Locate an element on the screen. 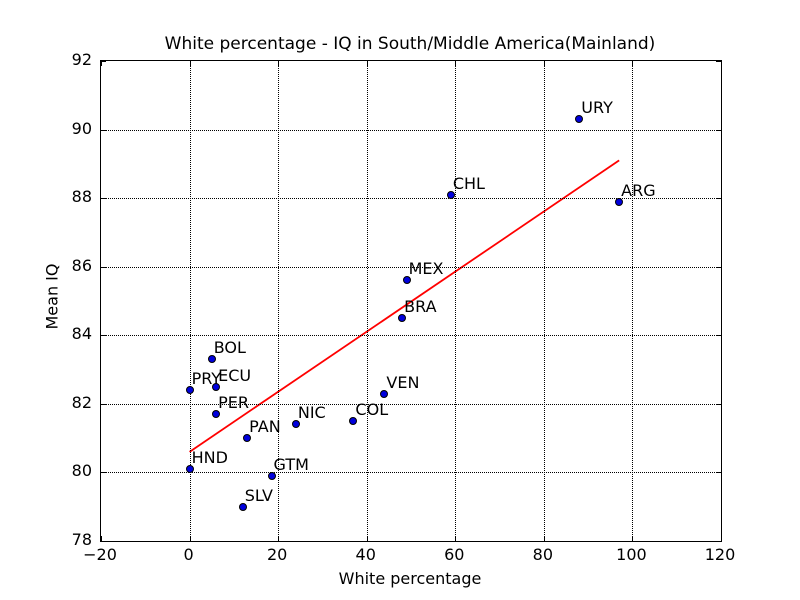  point-label-COL: COL is located at coordinates (372, 409).